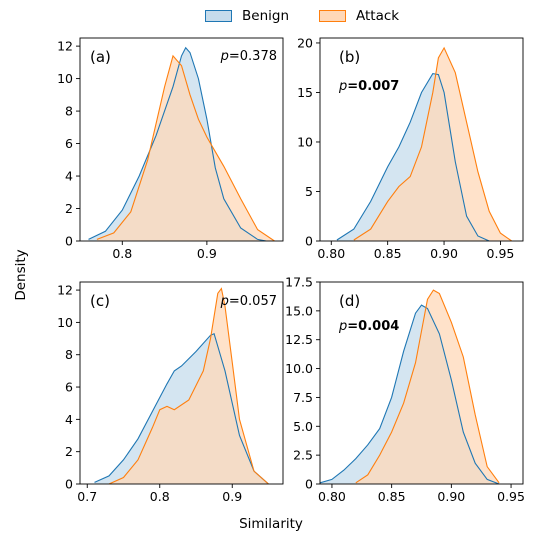 The width and height of the screenshot is (542, 538). Describe the element at coordinates (303, 455) in the screenshot. I see `y-tick-label: 2.5` at that location.